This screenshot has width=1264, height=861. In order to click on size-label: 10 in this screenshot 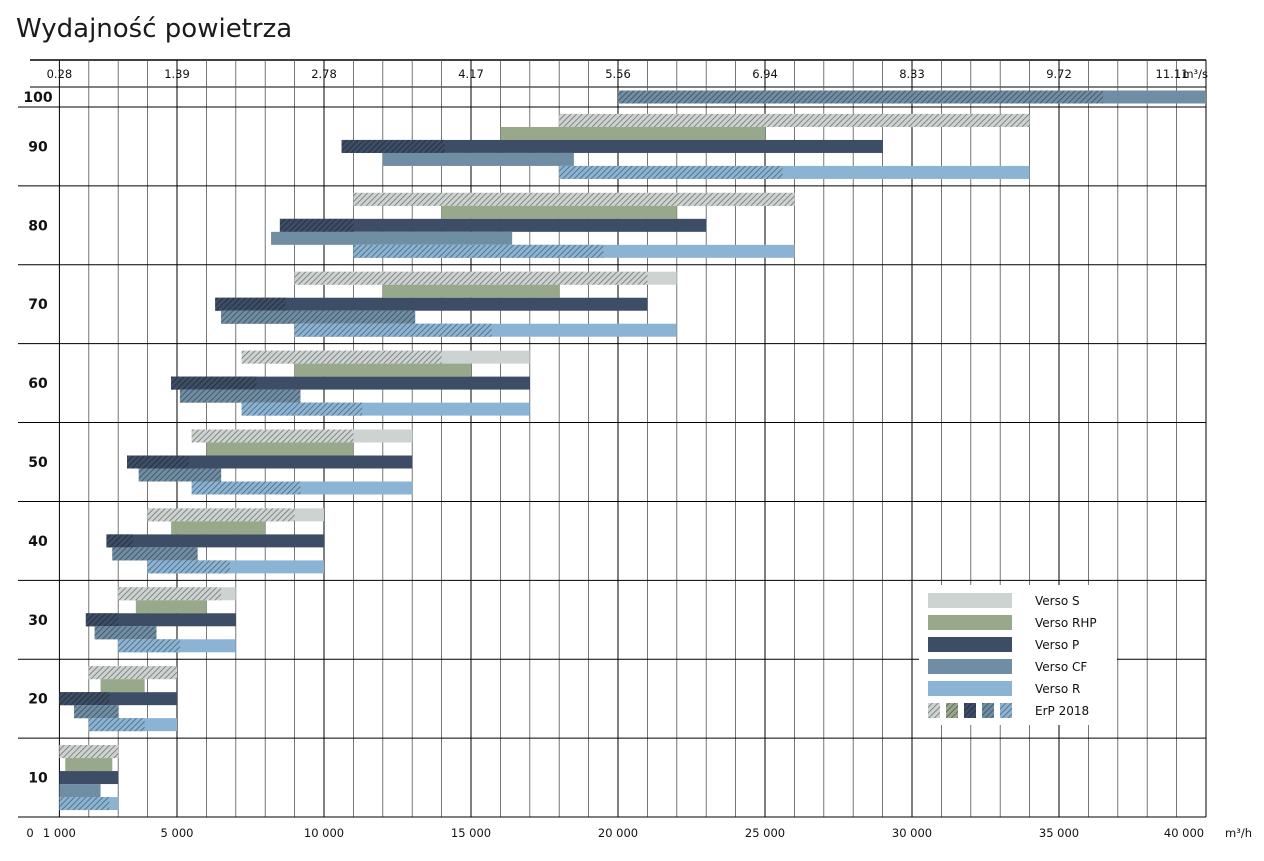, I will do `click(38, 779)`.